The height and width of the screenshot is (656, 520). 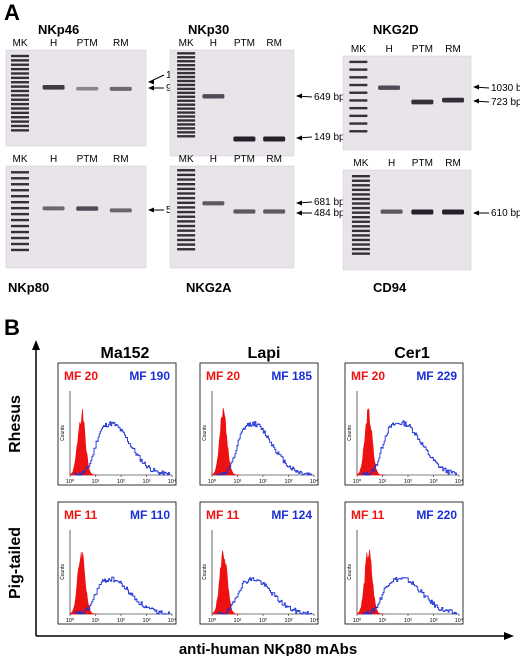 What do you see at coordinates (436, 376) in the screenshot?
I see `mf-stained-label: MF 229` at bounding box center [436, 376].